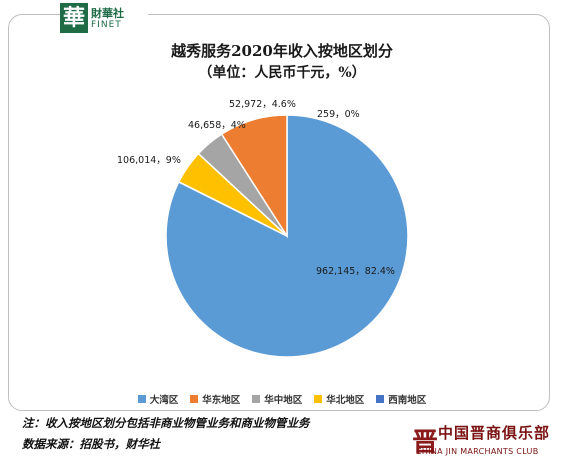  What do you see at coordinates (477, 451) in the screenshot?
I see `club-name-en: CHINA JIN MARCHANTS CLUB` at bounding box center [477, 451].